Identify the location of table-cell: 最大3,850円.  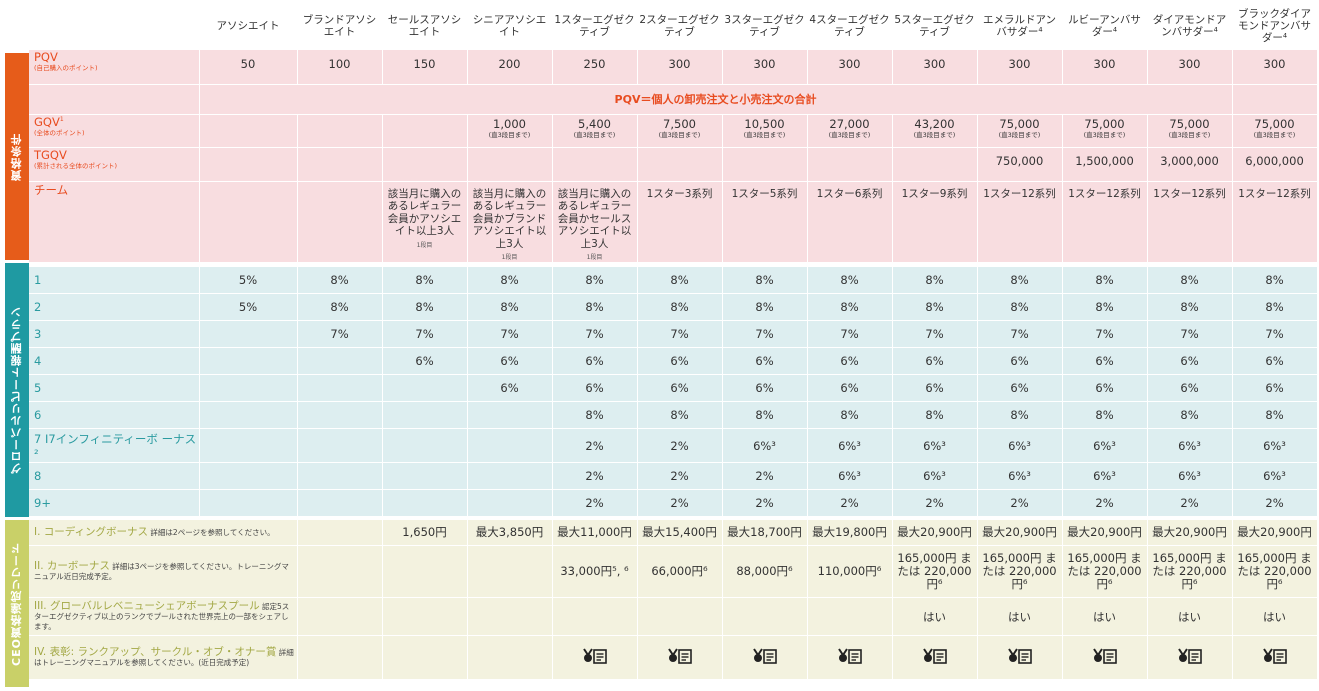
(510, 532).